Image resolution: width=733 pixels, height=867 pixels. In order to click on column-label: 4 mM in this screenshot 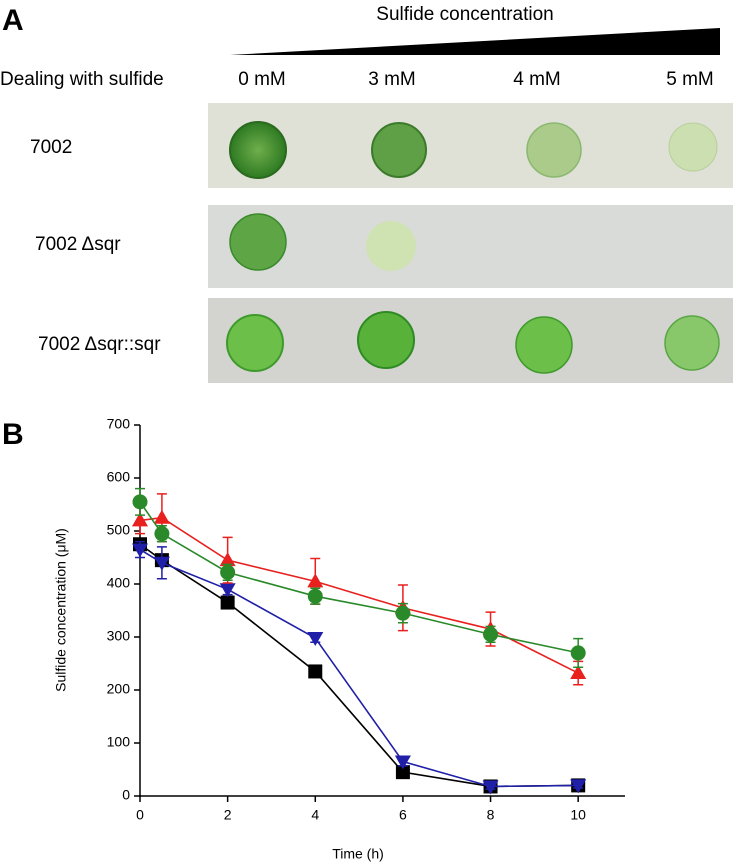, I will do `click(537, 79)`.